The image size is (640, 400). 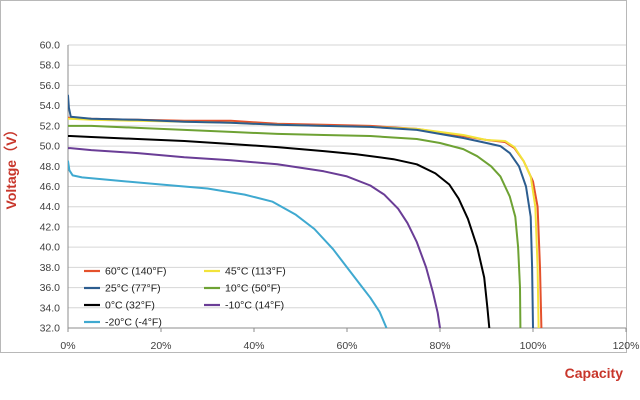 What do you see at coordinates (50, 248) in the screenshot?
I see `y-tick-label: 40.0` at bounding box center [50, 248].